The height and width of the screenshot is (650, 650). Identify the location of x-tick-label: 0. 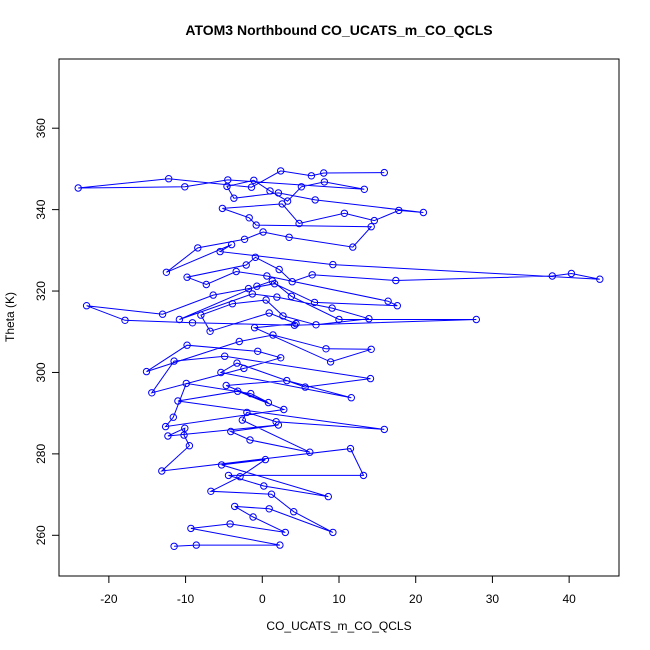
(262, 599).